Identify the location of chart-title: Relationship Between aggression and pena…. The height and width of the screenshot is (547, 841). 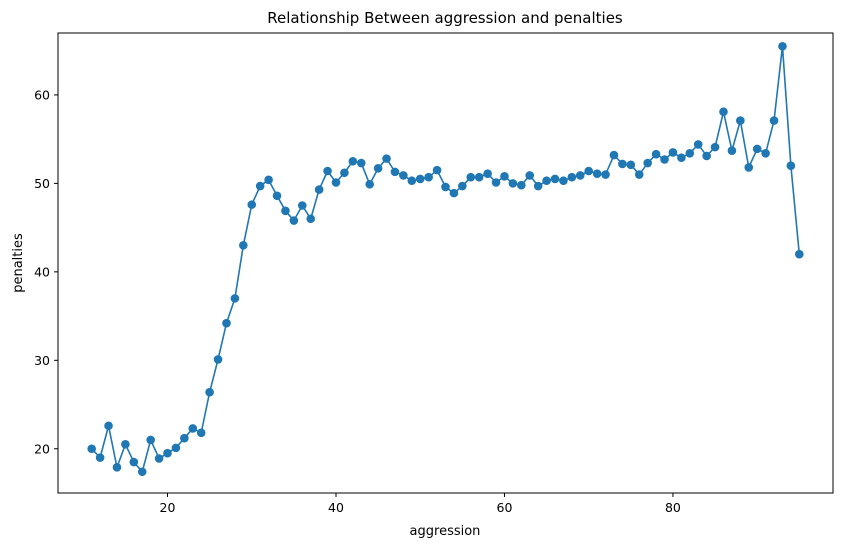
(445, 18).